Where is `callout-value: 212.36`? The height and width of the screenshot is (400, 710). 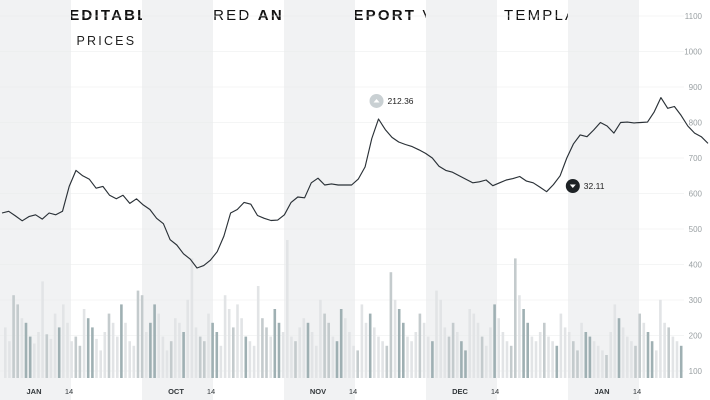 callout-value: 212.36 is located at coordinates (401, 101).